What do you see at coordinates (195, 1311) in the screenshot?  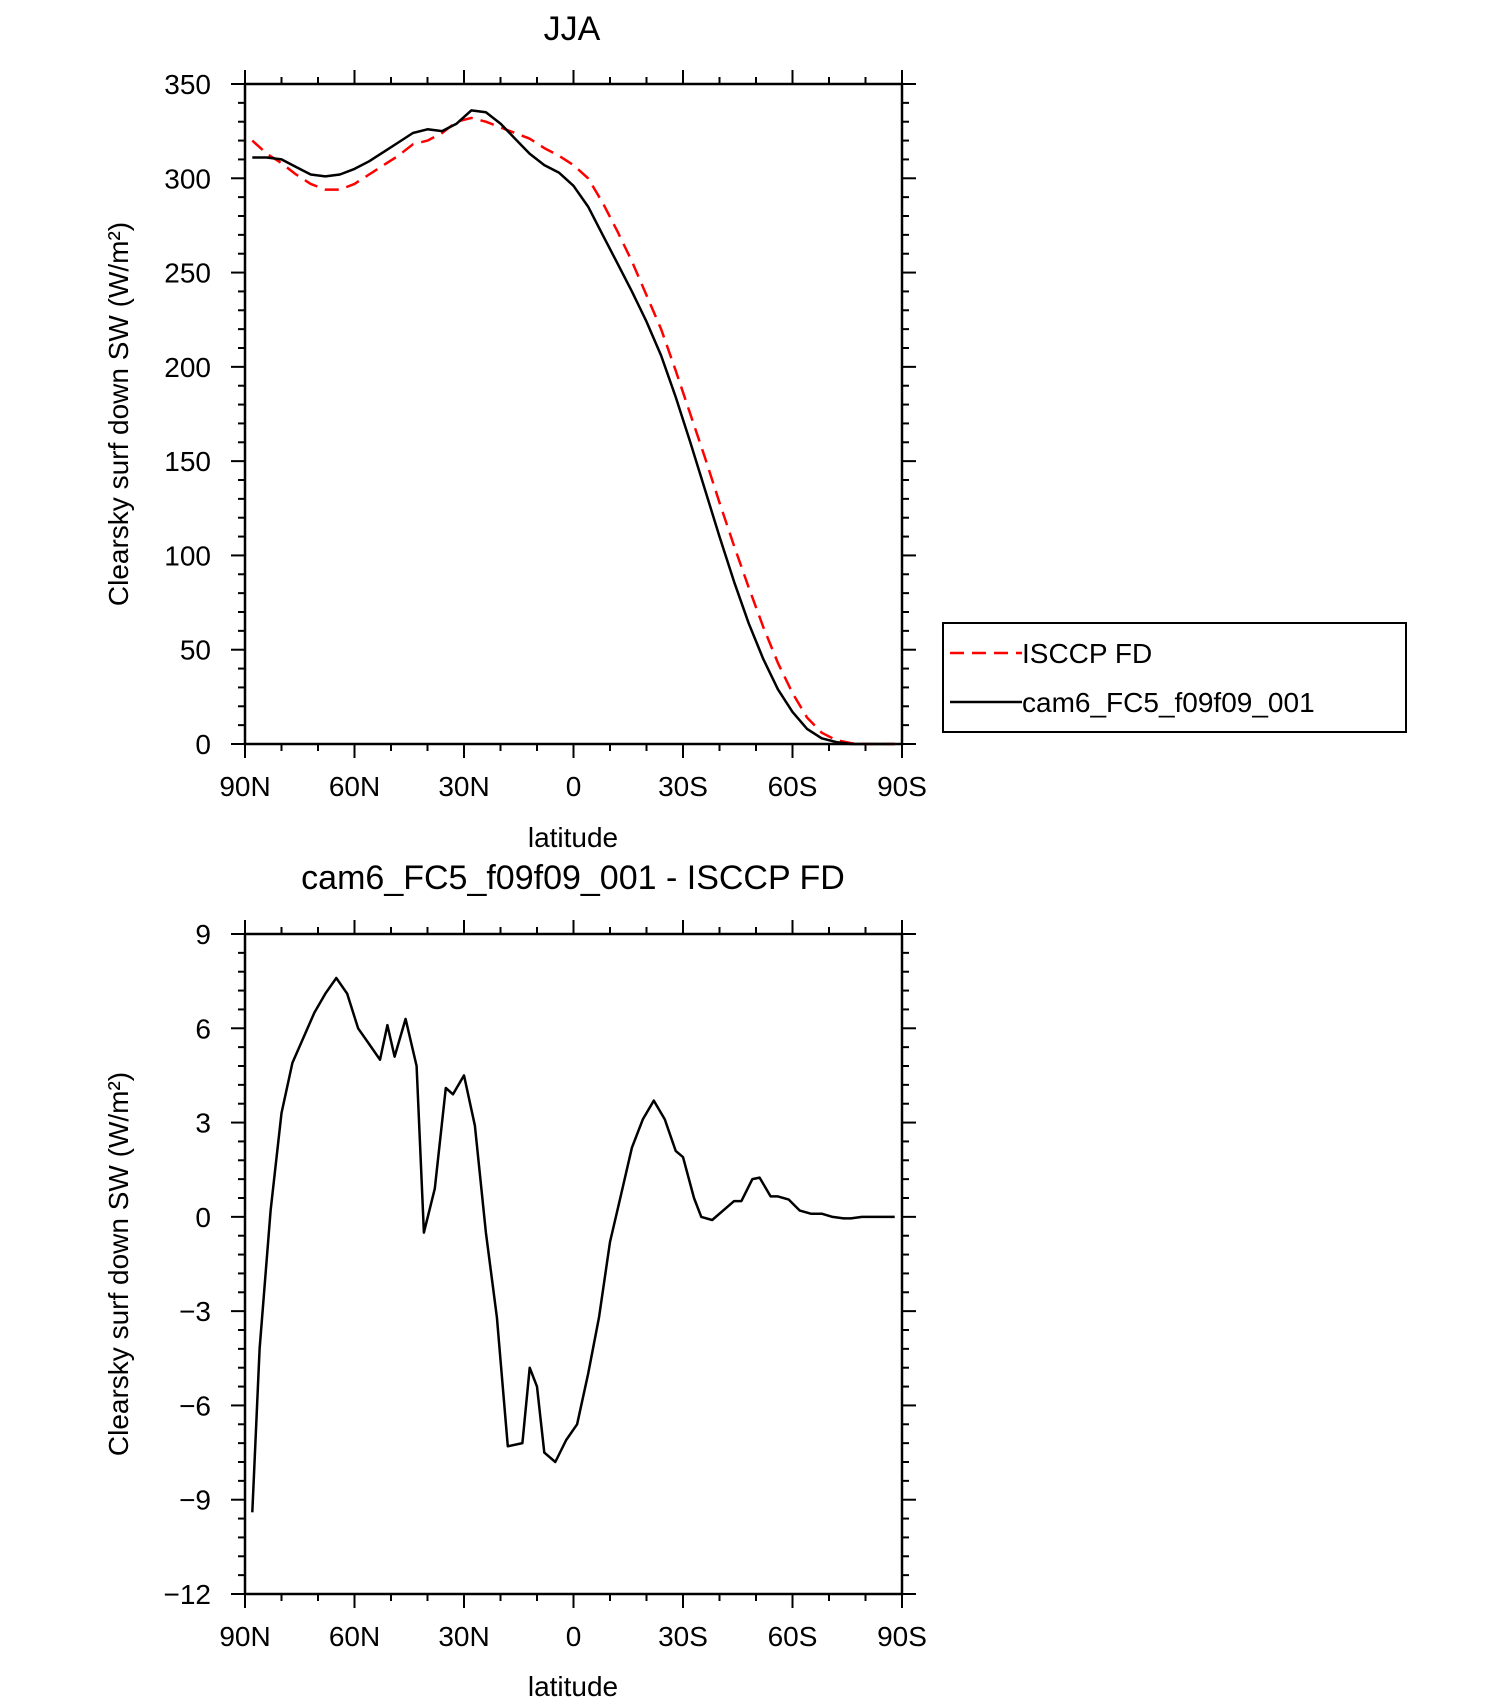 I see `y-tick-label: −3` at bounding box center [195, 1311].